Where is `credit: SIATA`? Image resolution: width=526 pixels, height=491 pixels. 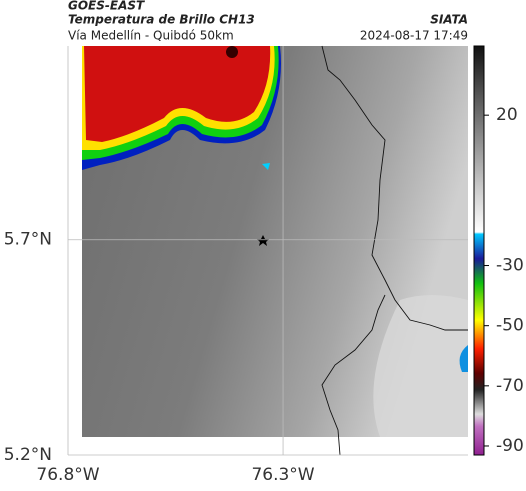
credit: SIATA is located at coordinates (449, 20).